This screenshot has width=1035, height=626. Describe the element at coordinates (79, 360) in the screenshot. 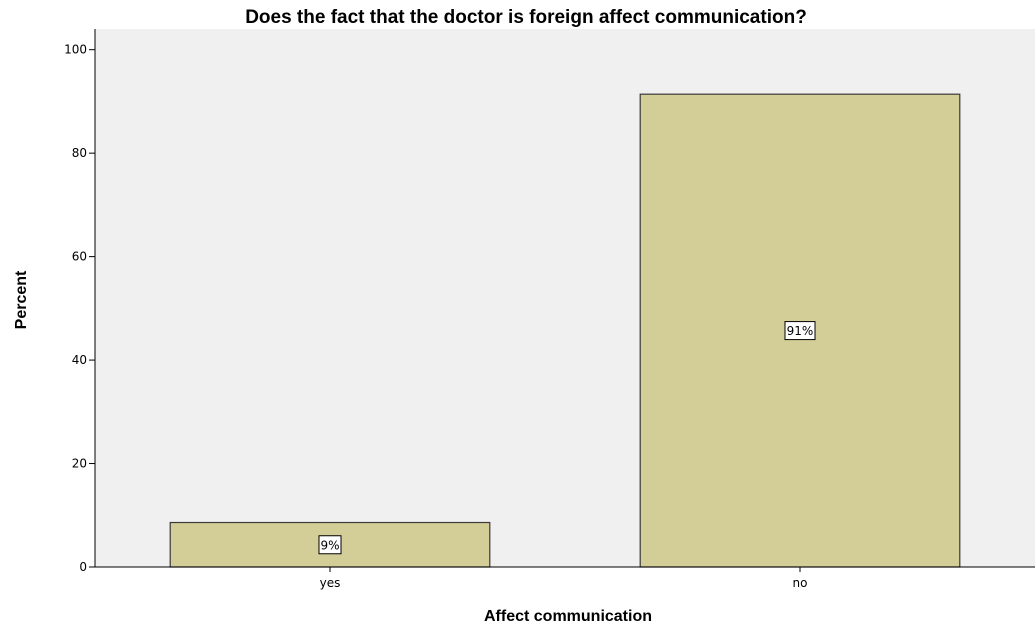

I see `y-tick-label: 40` at that location.